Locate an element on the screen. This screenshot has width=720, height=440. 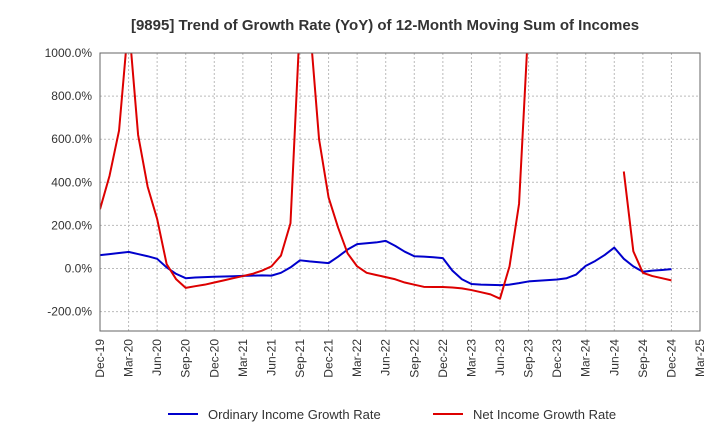
x-tick-label: Sep-23 is located at coordinates (529, 358).